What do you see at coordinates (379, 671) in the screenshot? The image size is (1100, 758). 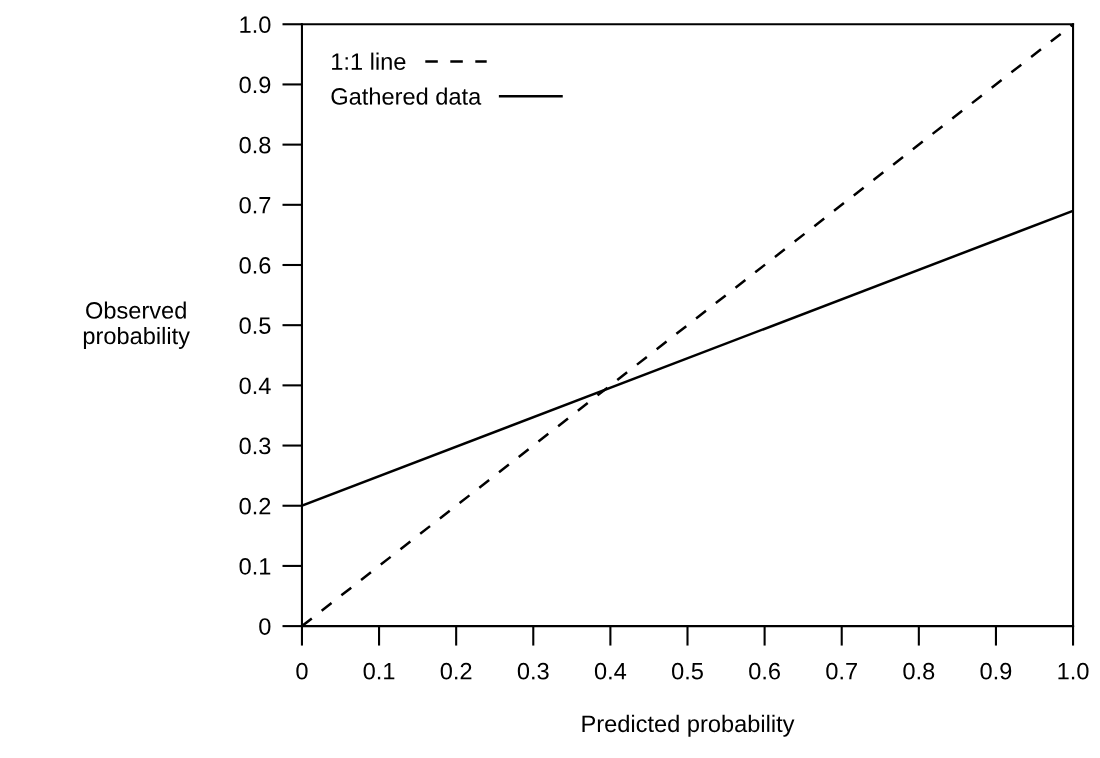 I see `x-tick-label: 0.1` at bounding box center [379, 671].